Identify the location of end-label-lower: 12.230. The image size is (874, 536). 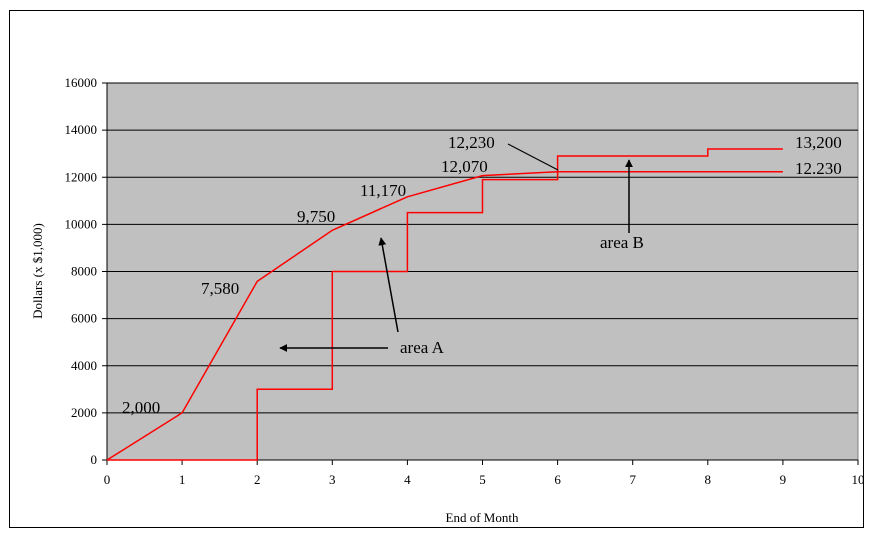
(818, 168).